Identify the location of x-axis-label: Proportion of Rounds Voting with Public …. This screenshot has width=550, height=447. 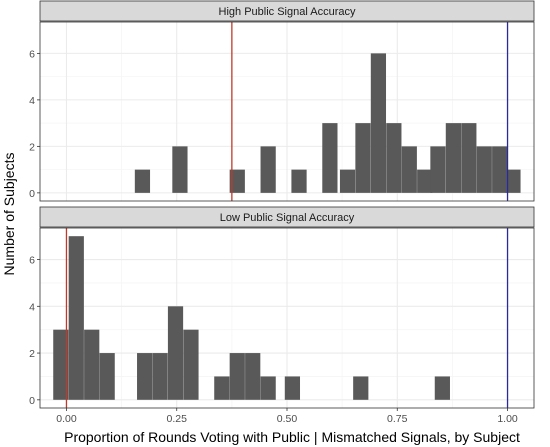
(292, 437).